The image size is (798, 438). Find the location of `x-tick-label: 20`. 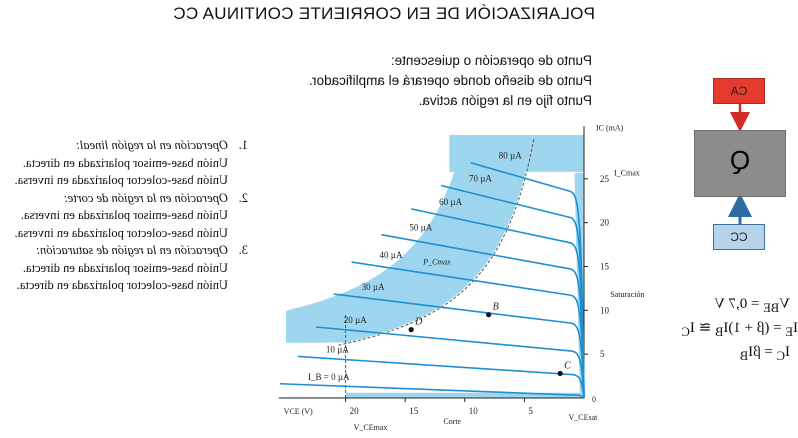

x-tick-label: 20 is located at coordinates (355, 411).